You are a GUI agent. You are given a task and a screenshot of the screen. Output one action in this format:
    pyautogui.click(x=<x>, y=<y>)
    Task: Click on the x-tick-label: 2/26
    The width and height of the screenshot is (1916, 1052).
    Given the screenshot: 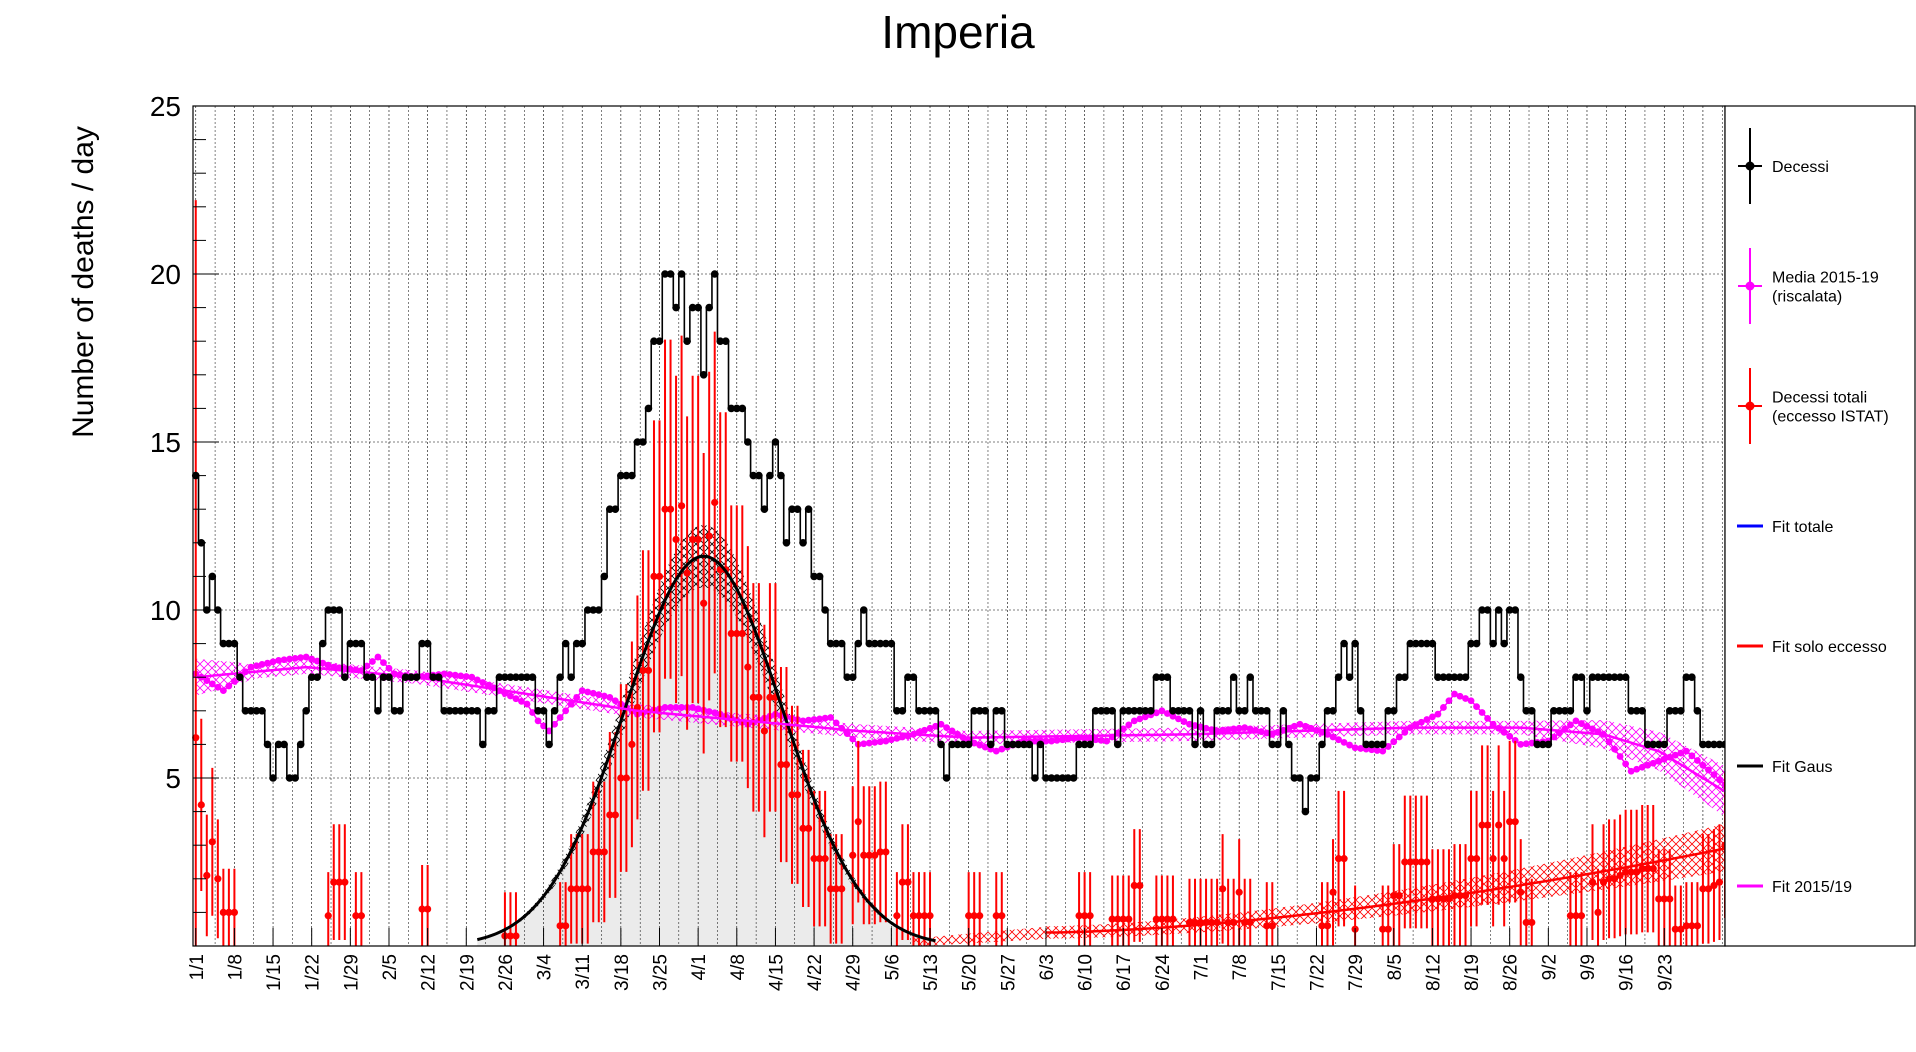 What is the action you would take?
    pyautogui.click(x=506, y=972)
    